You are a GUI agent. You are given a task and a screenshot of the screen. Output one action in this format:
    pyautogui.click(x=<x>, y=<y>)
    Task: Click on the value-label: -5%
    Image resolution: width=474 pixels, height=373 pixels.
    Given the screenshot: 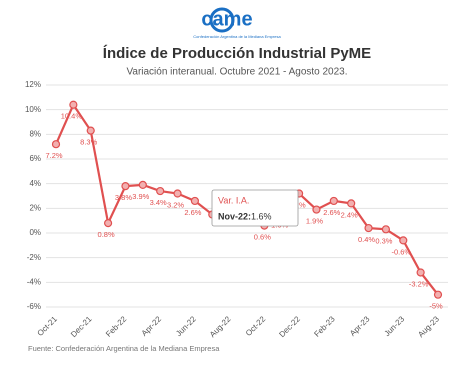 What is the action you would take?
    pyautogui.click(x=436, y=306)
    